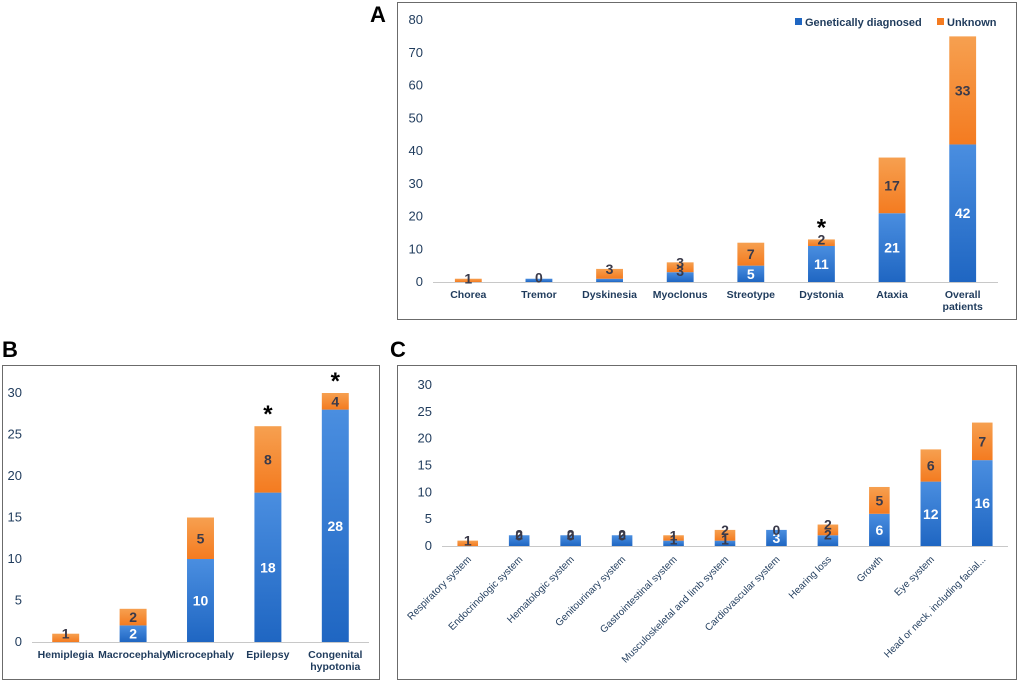  What do you see at coordinates (428, 518) in the screenshot?
I see `y-tick-label: 5` at bounding box center [428, 518].